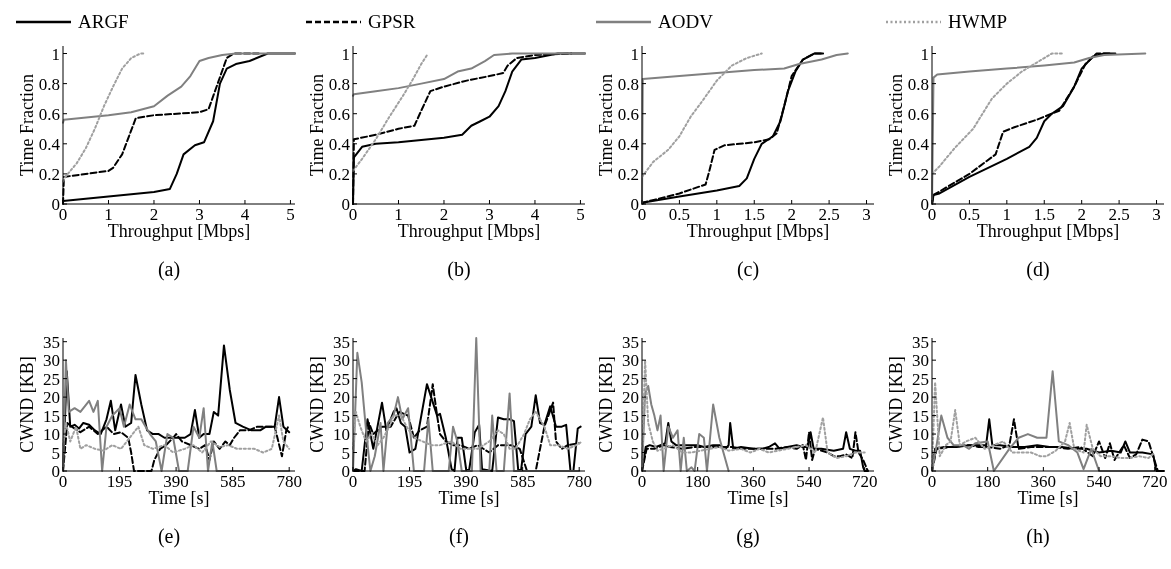 The height and width of the screenshot is (569, 1171). Describe the element at coordinates (686, 21) in the screenshot. I see `legend-label: AODV` at that location.